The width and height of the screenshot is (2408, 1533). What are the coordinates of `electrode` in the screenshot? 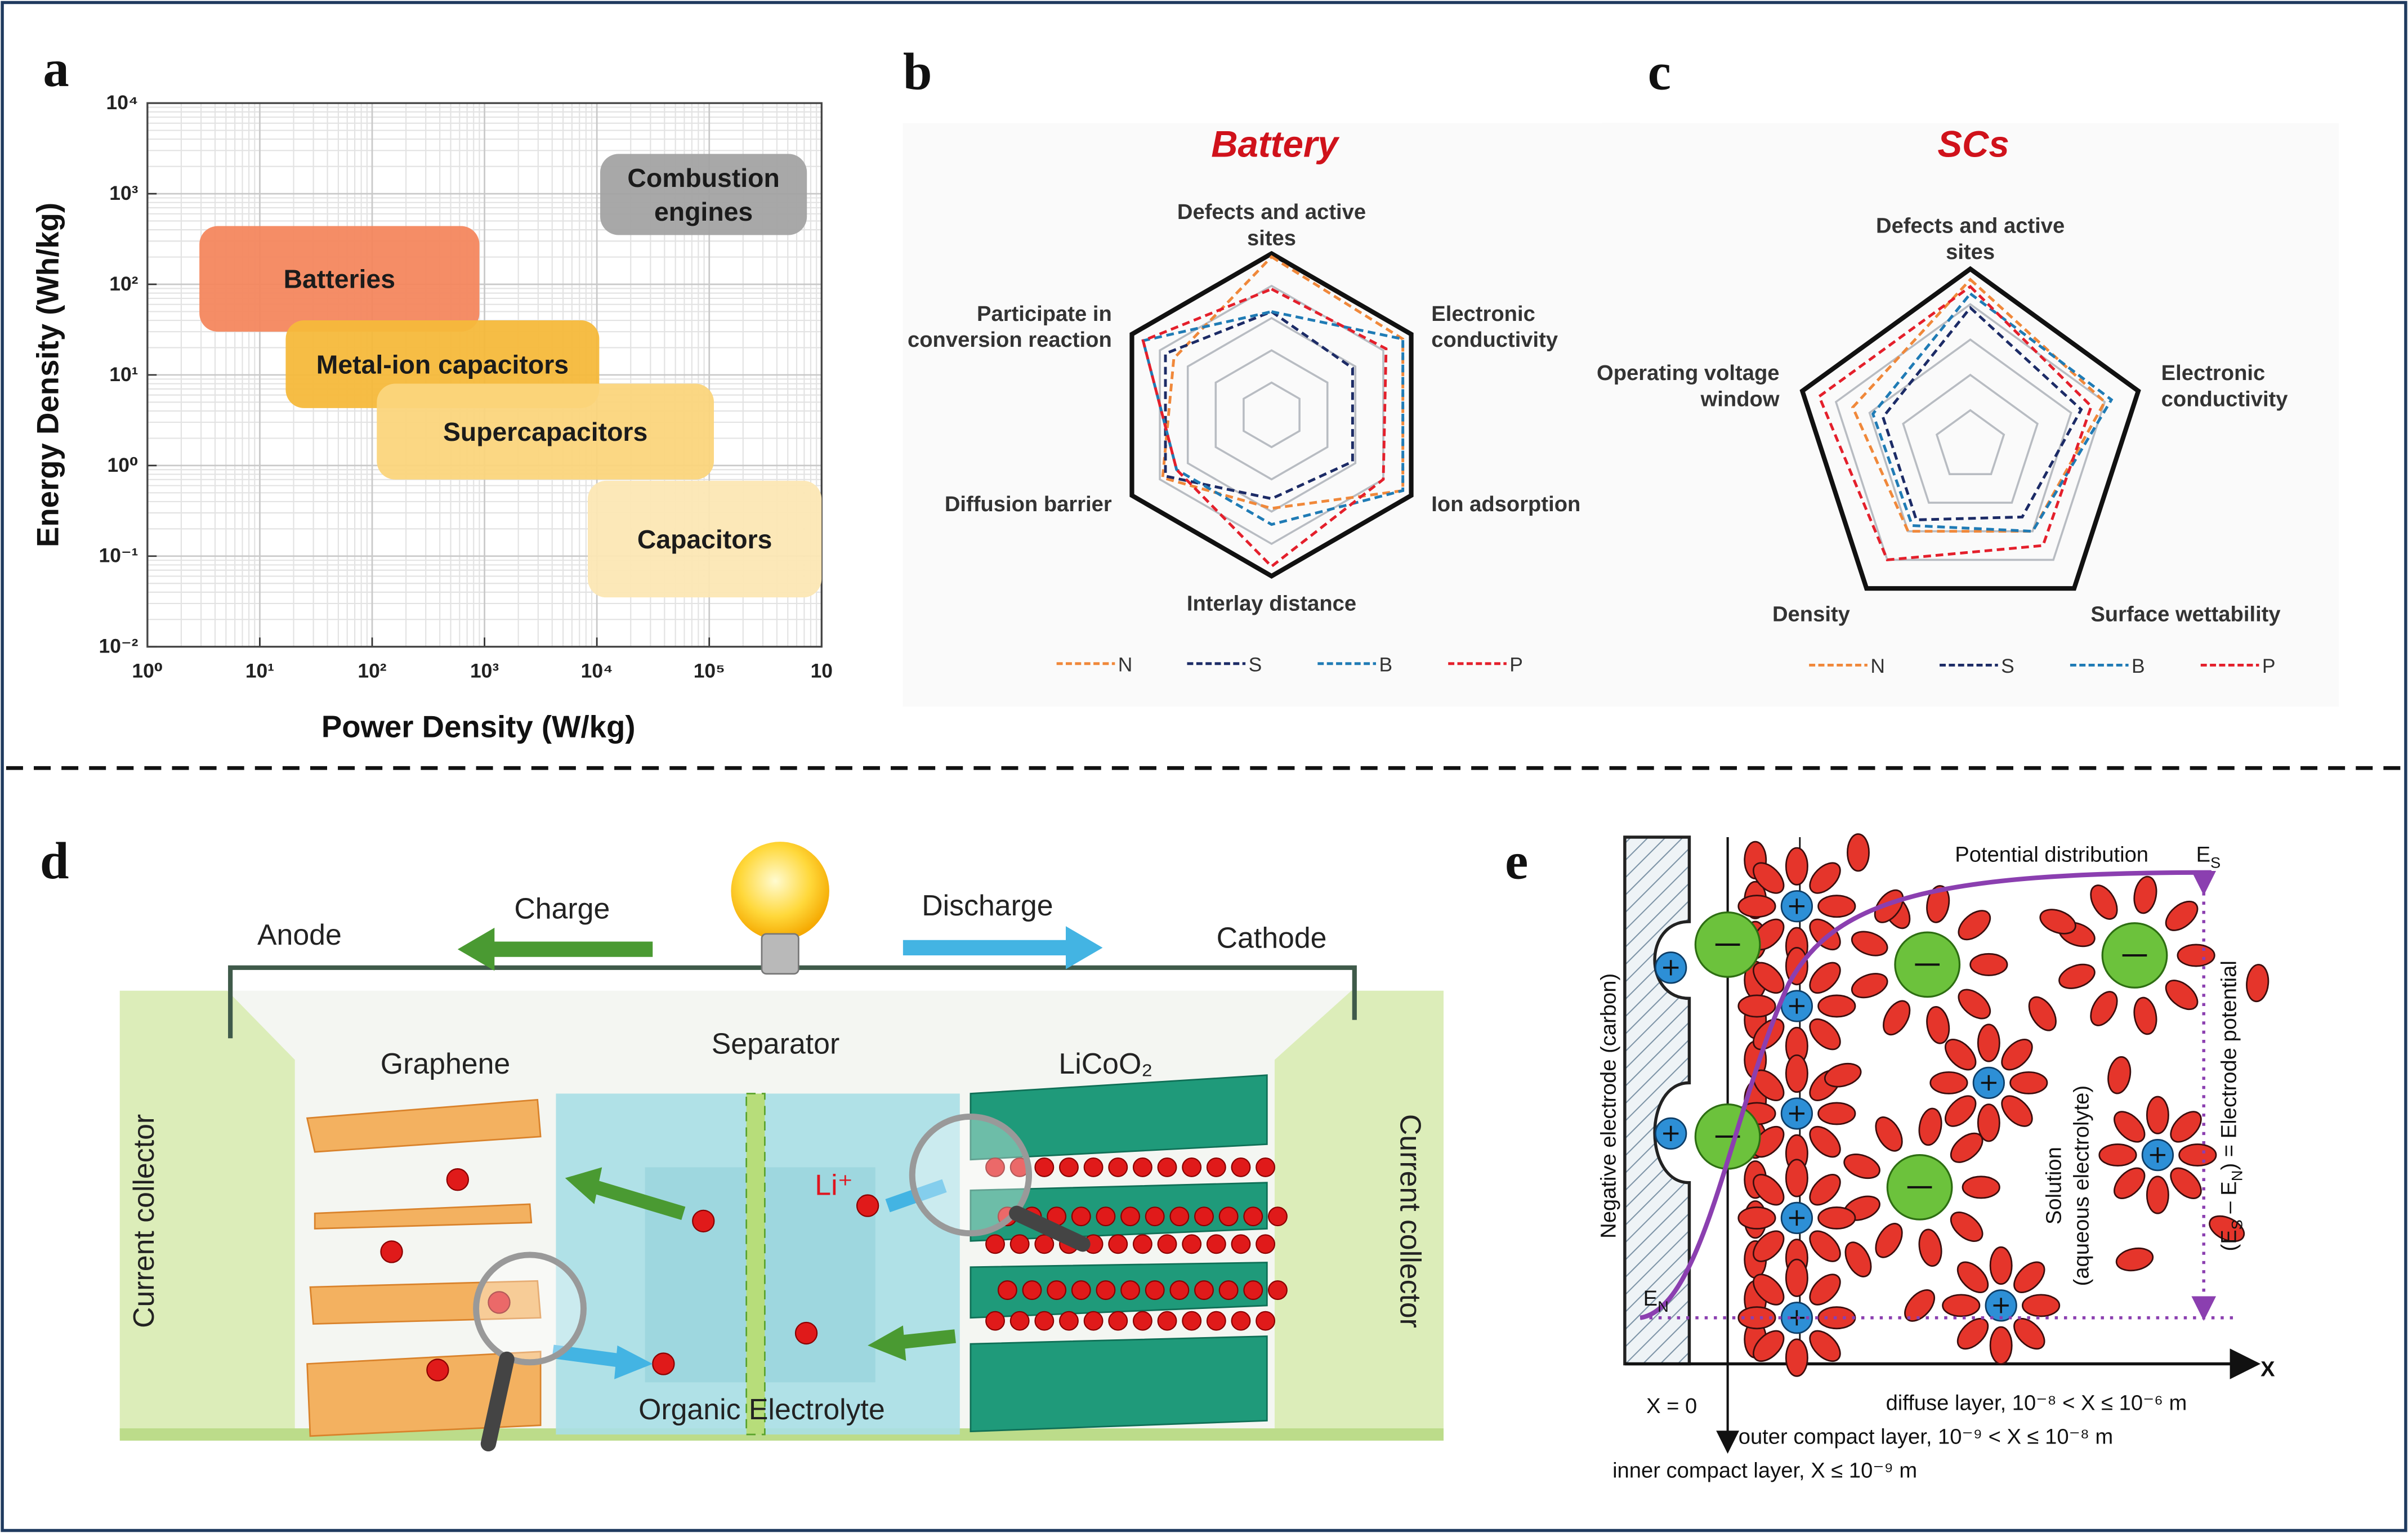 It's located at (1657, 1101).